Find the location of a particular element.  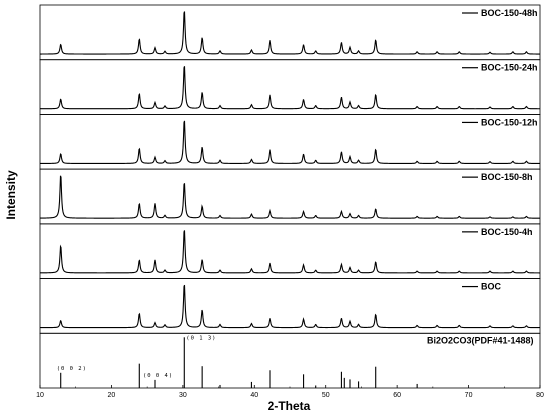

legend-label: BOC-150-4h is located at coordinates (507, 232).